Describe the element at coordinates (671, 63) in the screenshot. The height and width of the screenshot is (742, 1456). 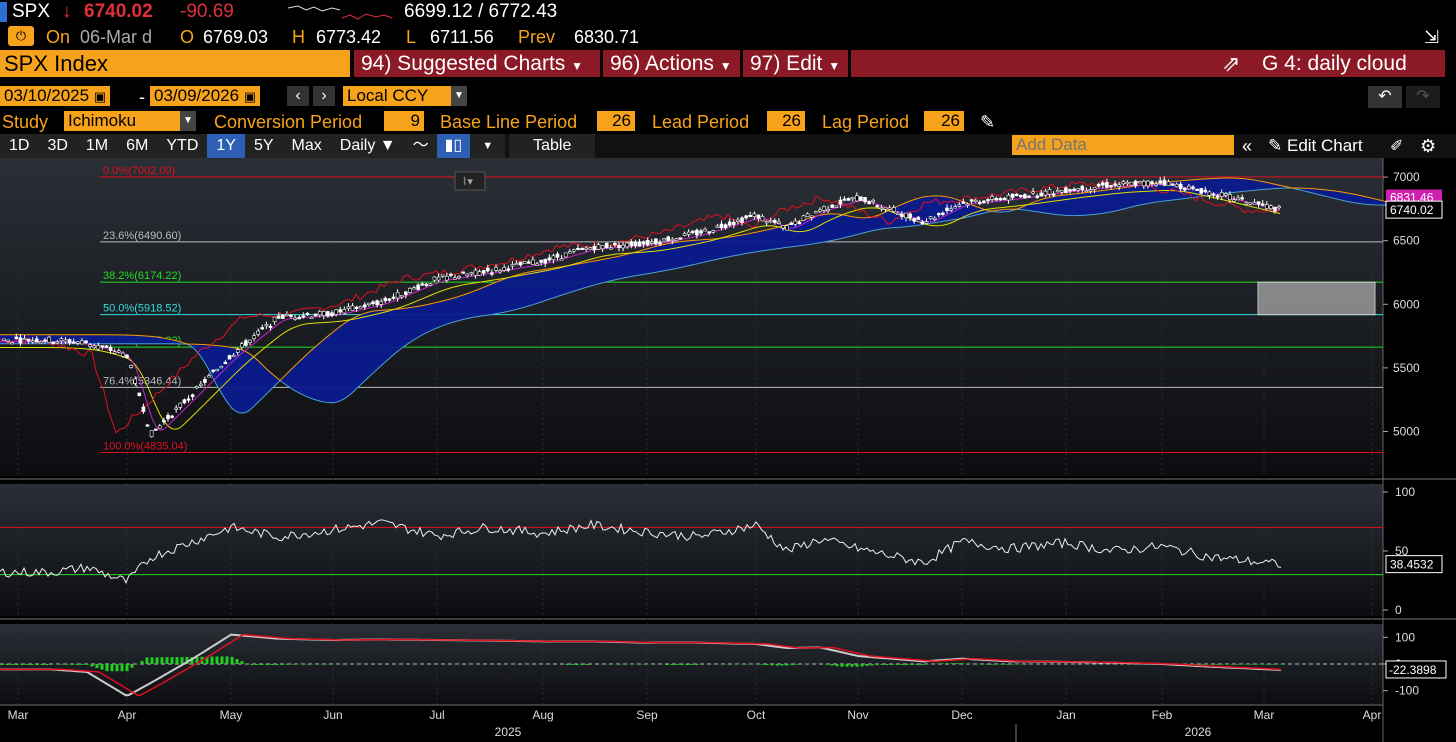
I see `actions-menu: 96) Actions ▼` at that location.